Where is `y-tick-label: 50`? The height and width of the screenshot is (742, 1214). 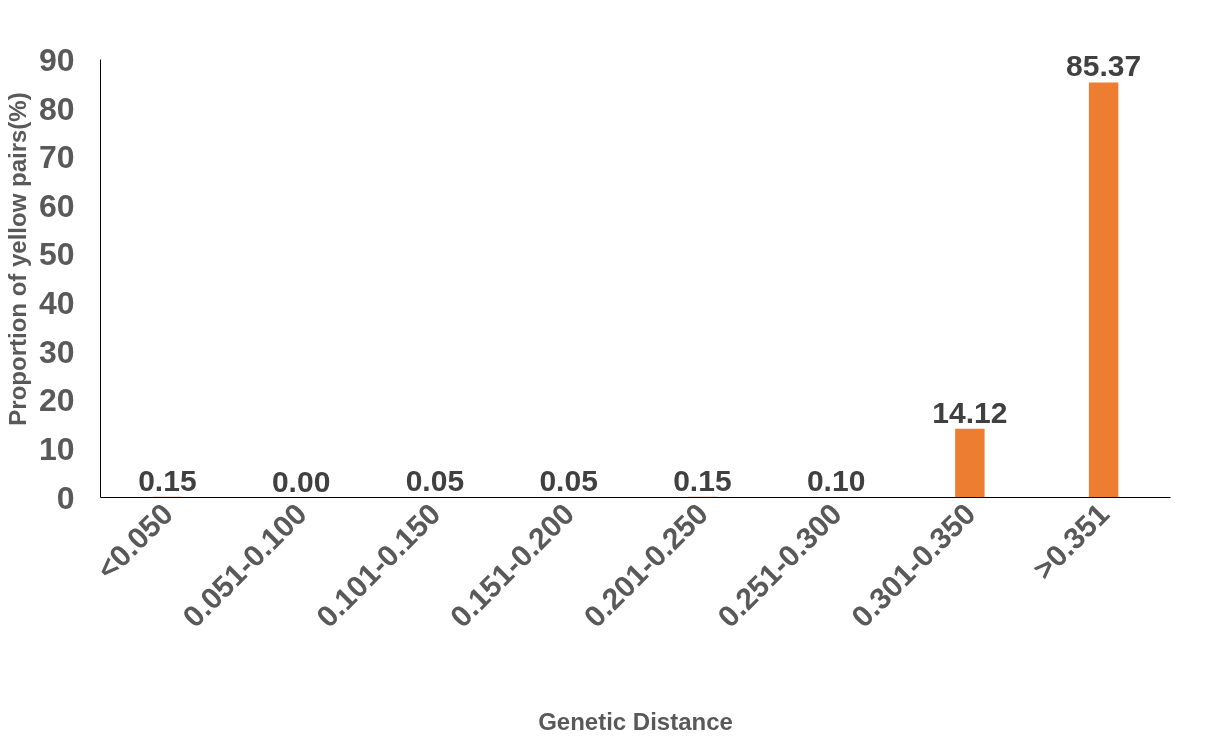 y-tick-label: 50 is located at coordinates (56, 254).